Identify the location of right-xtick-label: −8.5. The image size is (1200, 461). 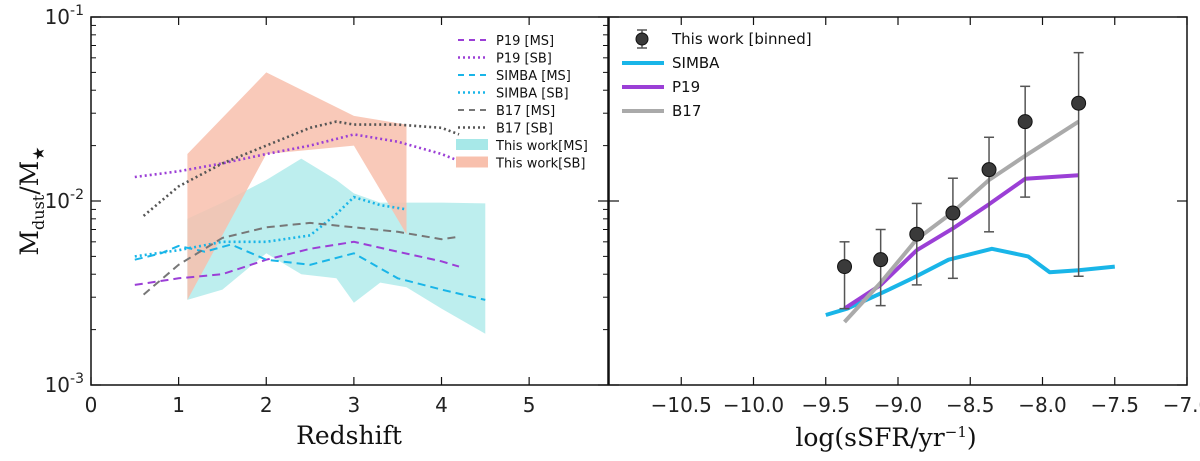
(970, 405).